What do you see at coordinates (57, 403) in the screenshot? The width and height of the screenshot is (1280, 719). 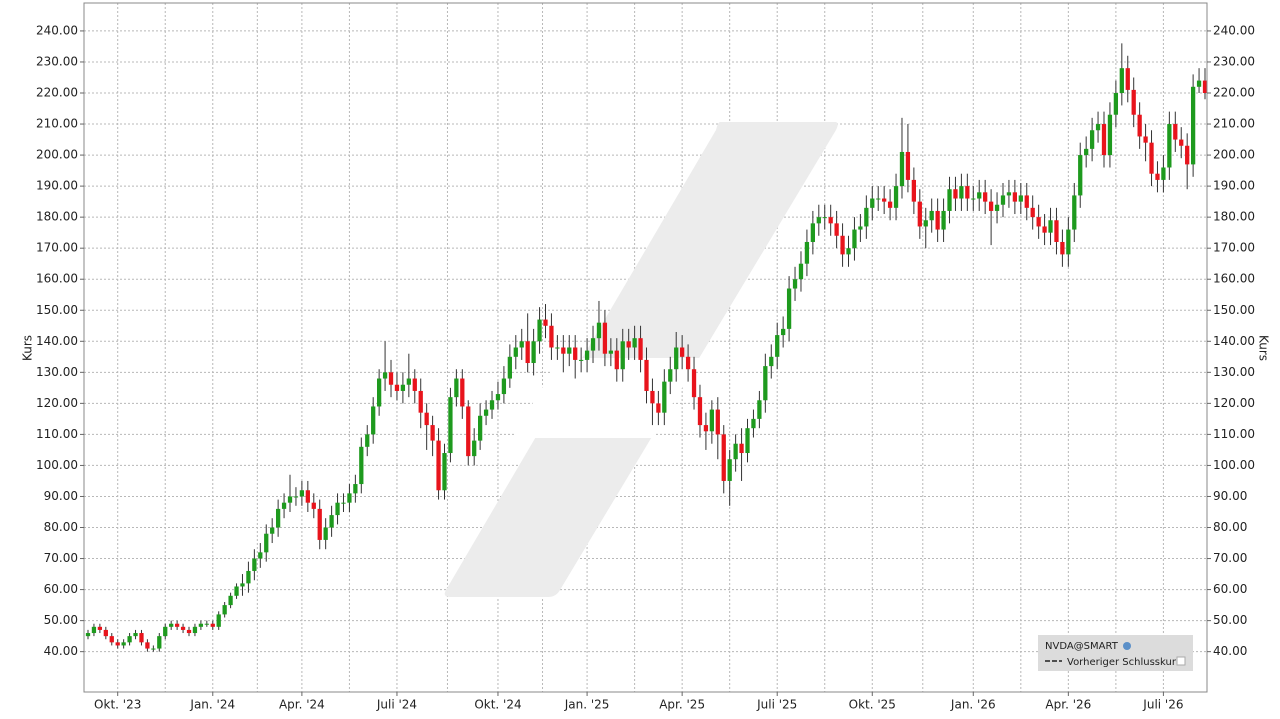 I see `y-tick-label: 120.00` at bounding box center [57, 403].